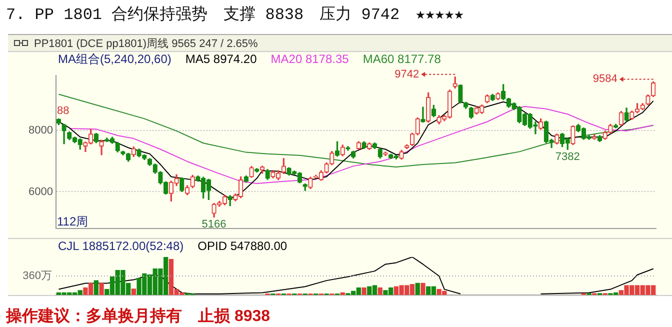 This screenshot has width=672, height=327. Describe the element at coordinates (121, 246) in the screenshot. I see `series-label: CJL 1885172.00(52:48)` at that location.